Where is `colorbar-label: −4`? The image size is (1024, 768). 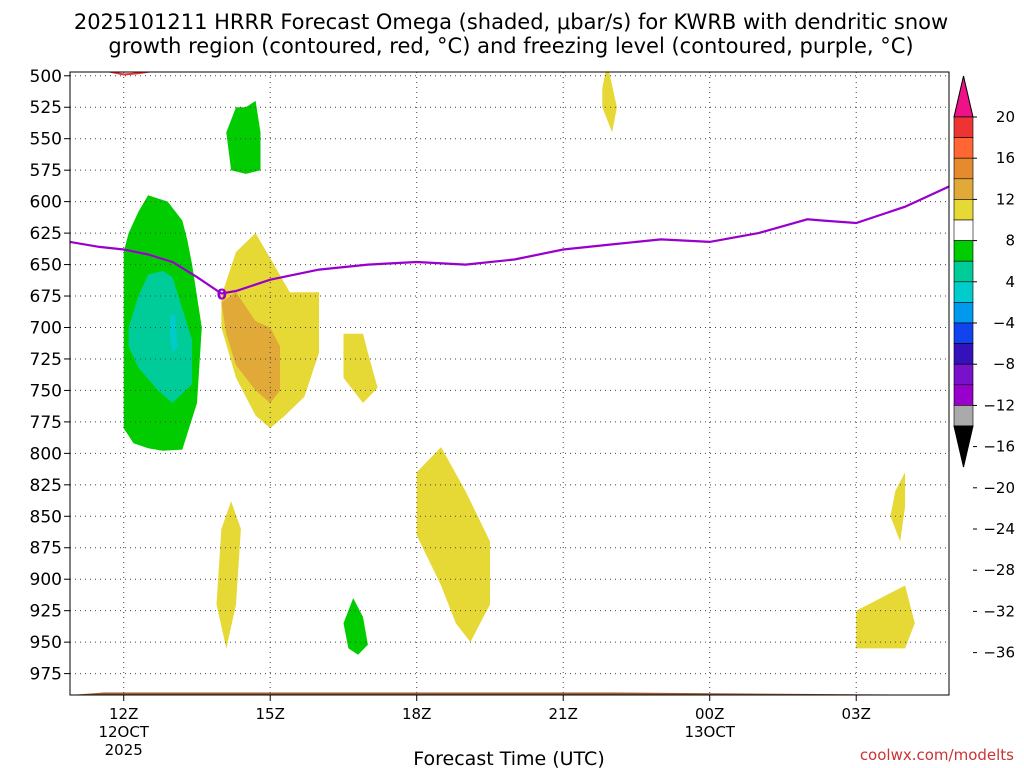
colorbar-label: −4 is located at coordinates (1004, 323).